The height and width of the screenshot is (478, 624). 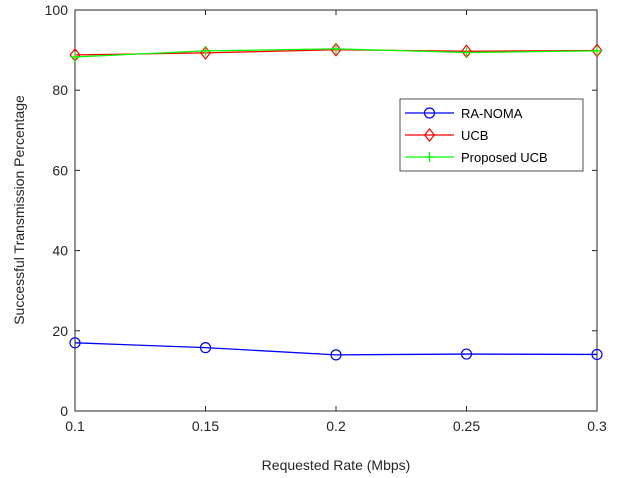 What do you see at coordinates (446, 135) in the screenshot?
I see `legend-entry: UCB` at bounding box center [446, 135].